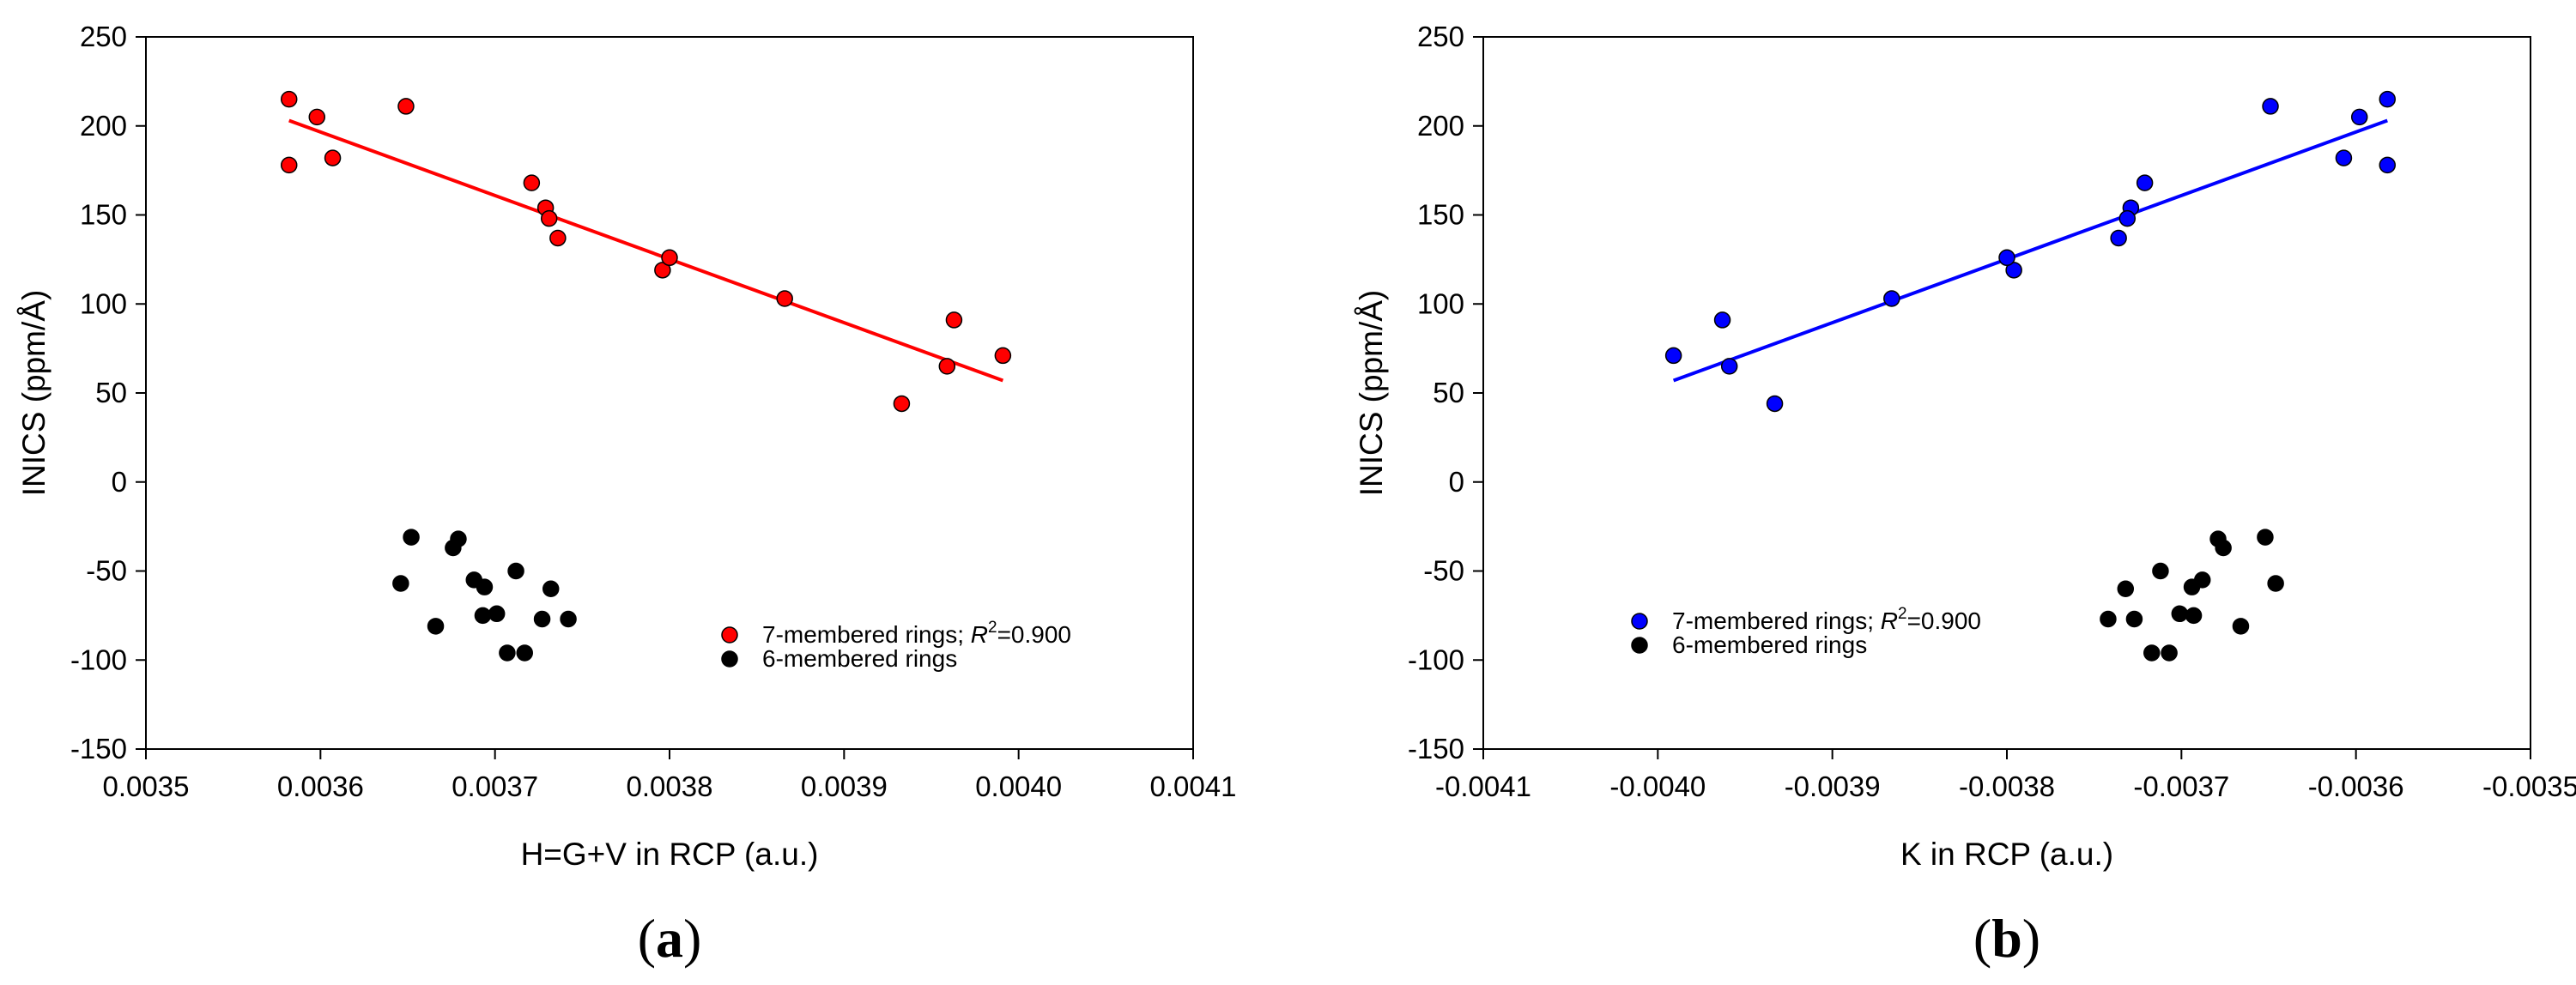  I want to click on chartb-y-tick-label: 200, so click(1440, 126).